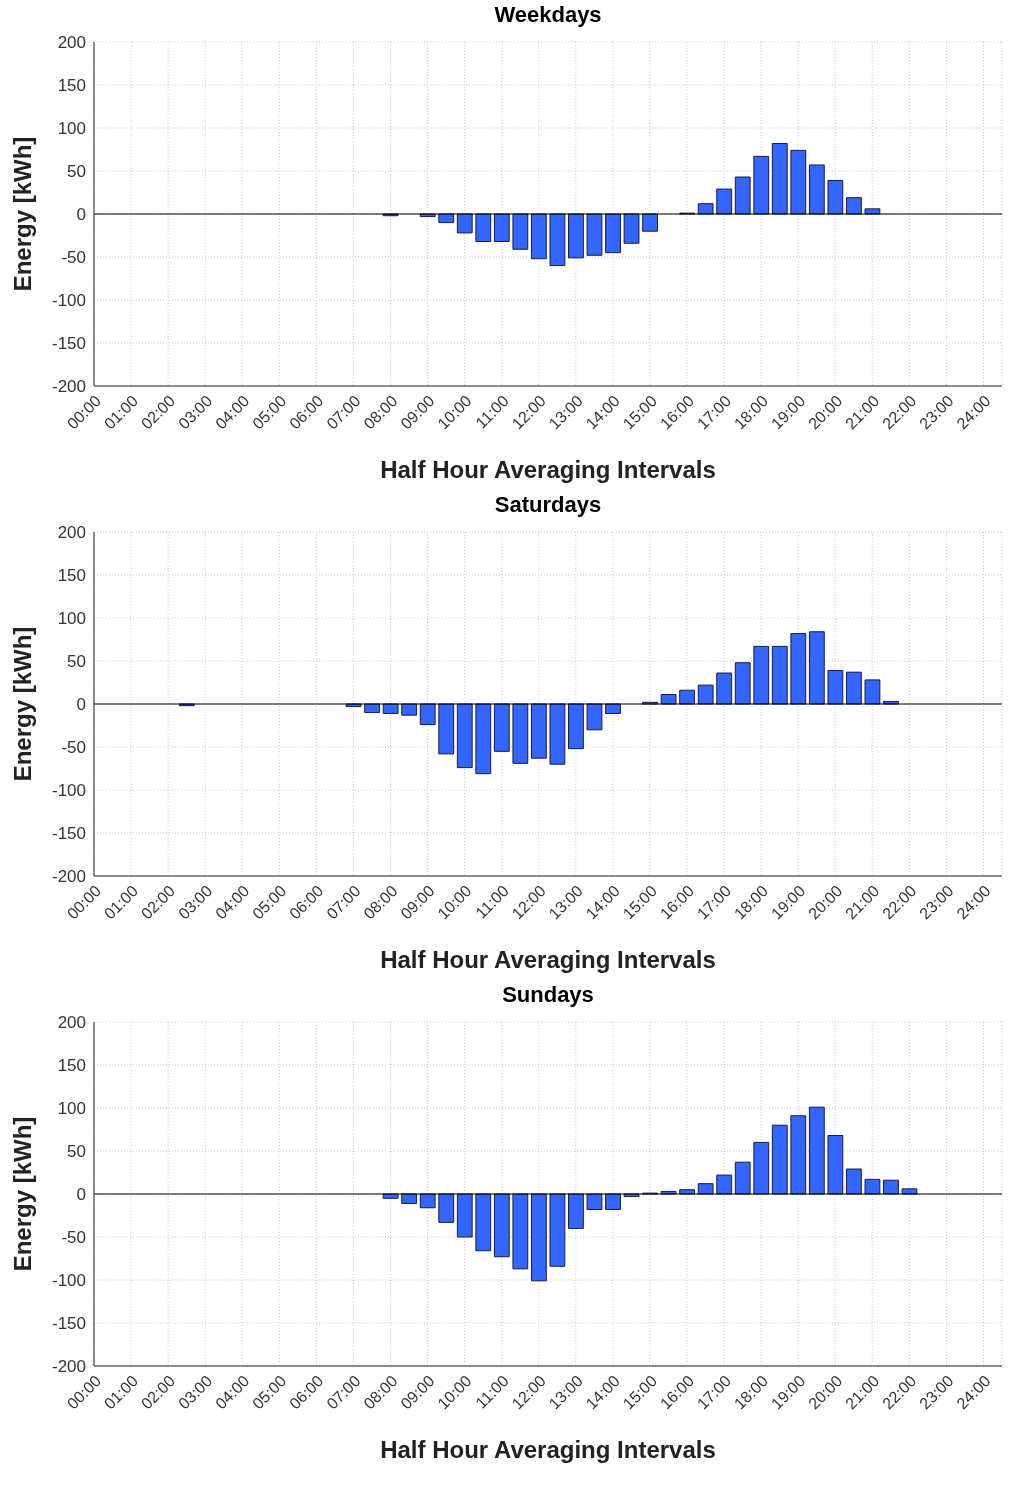  What do you see at coordinates (548, 505) in the screenshot?
I see `chart-title: Saturdays` at bounding box center [548, 505].